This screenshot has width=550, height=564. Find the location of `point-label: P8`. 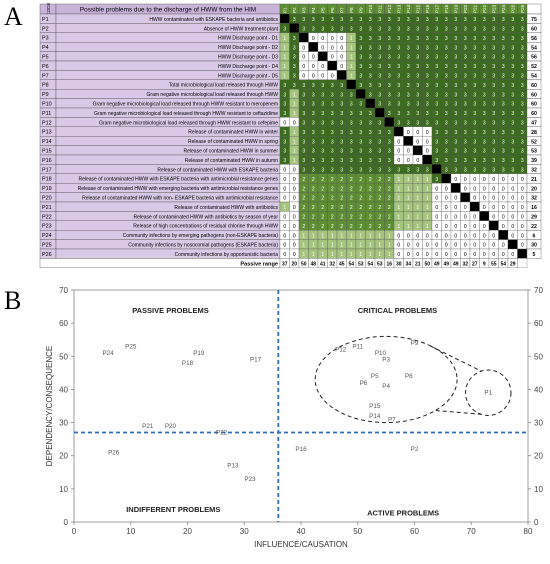

point-label: P8 is located at coordinates (409, 376).